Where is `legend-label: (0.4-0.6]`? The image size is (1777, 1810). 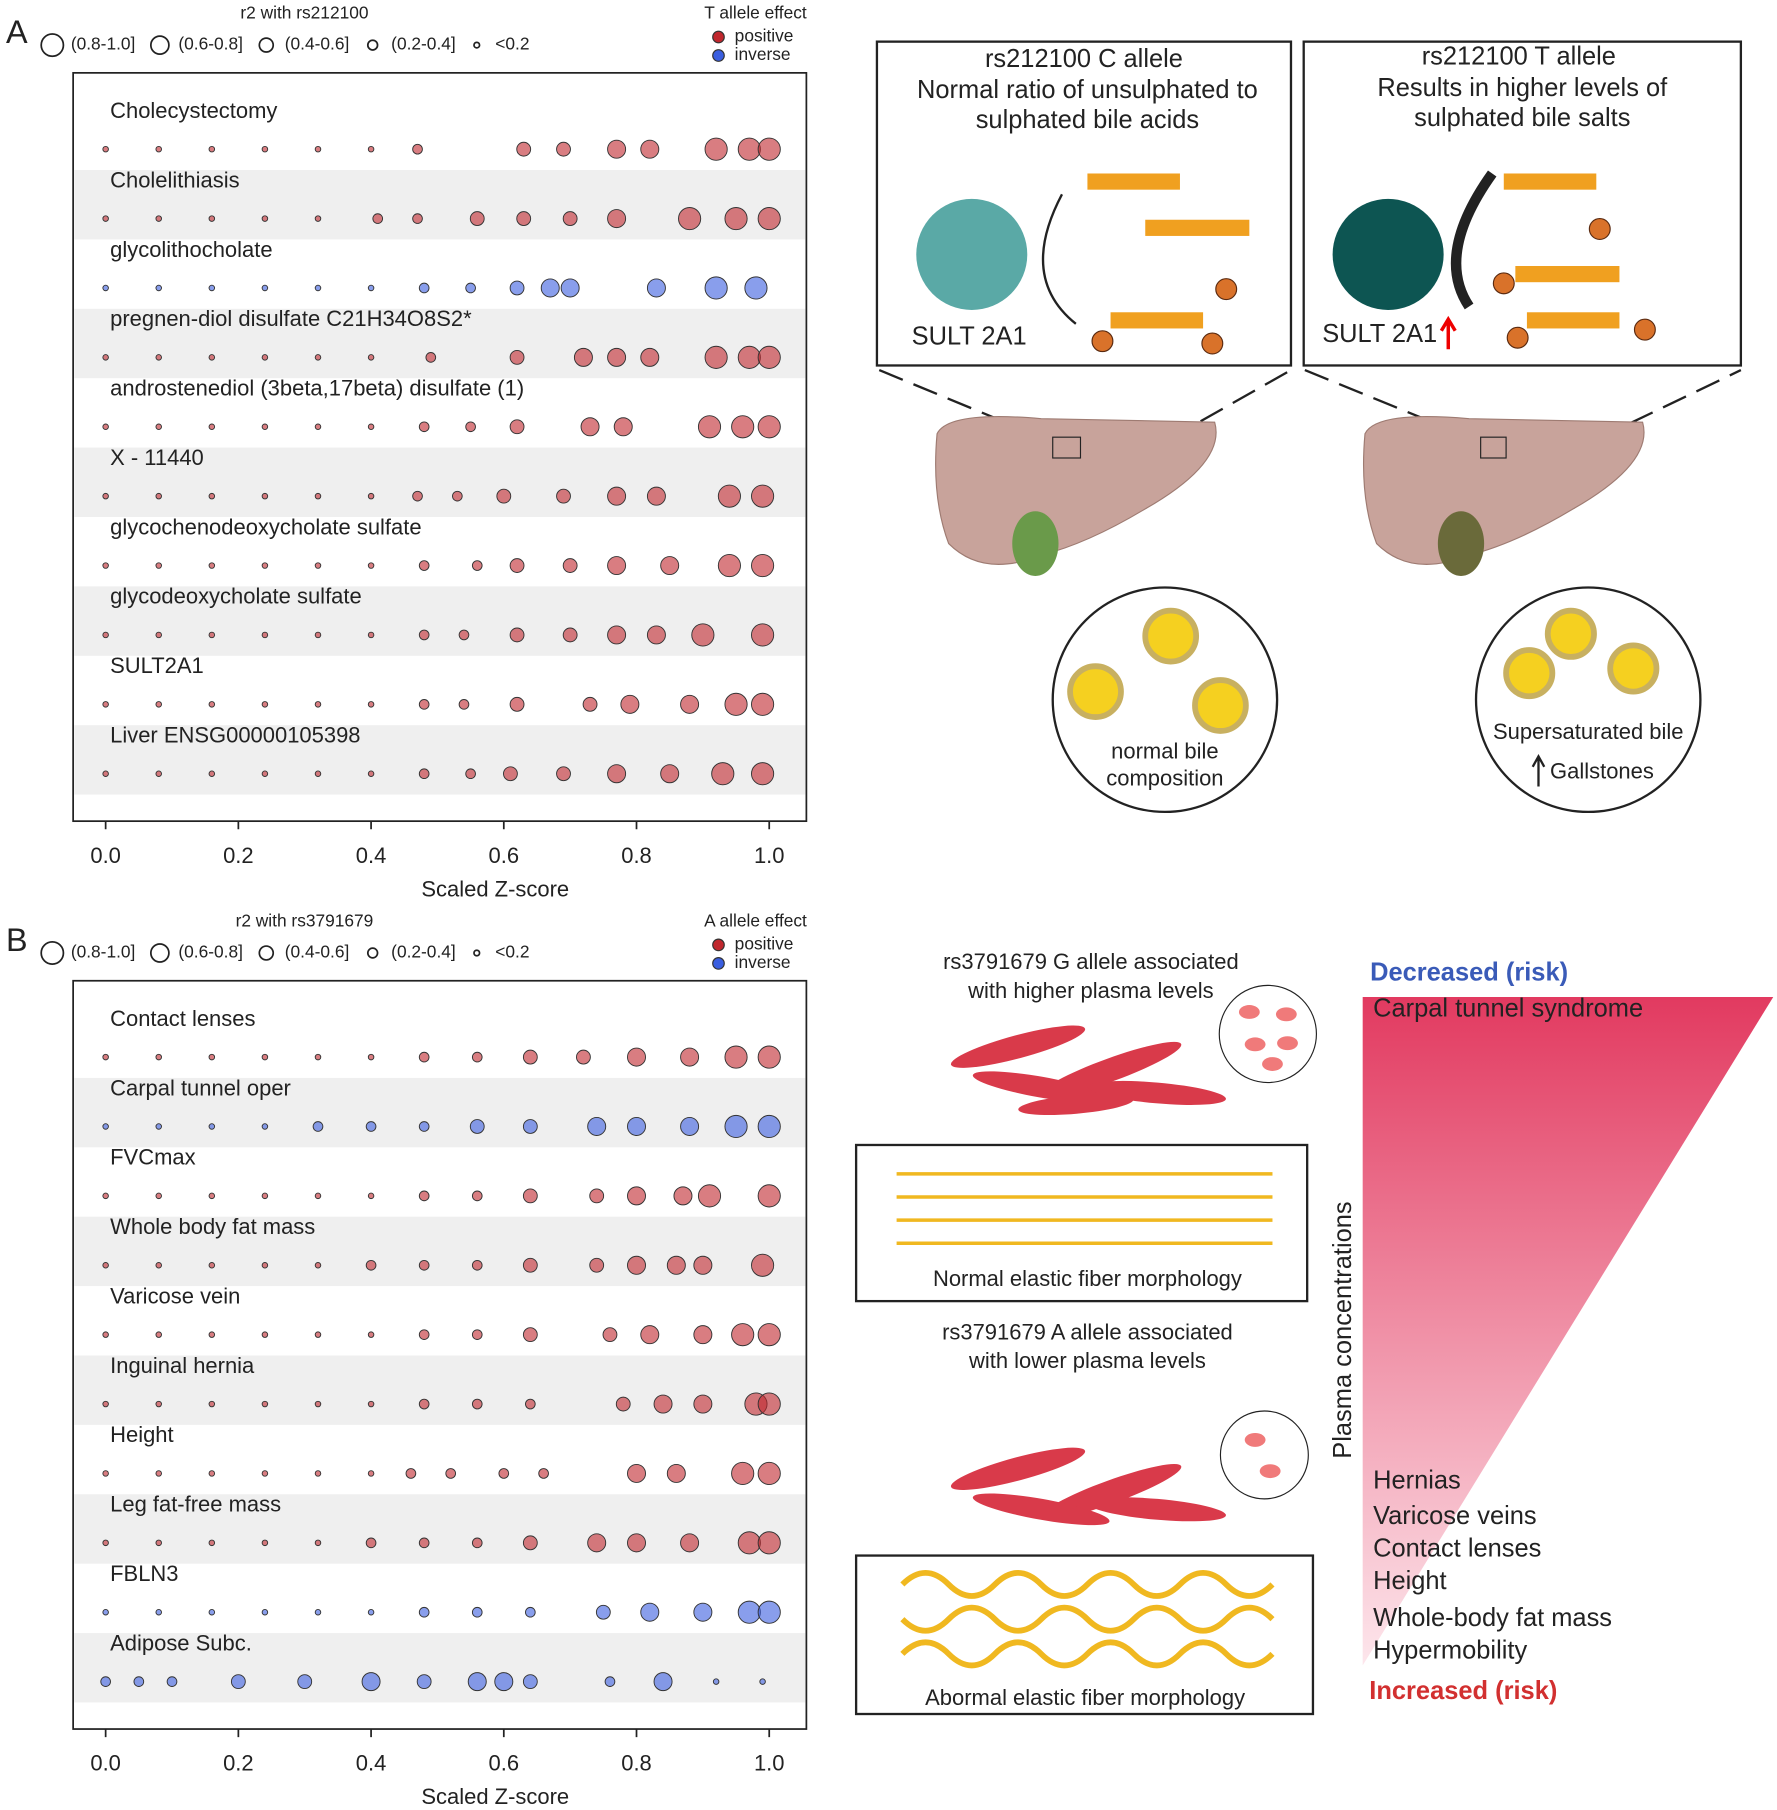 legend-label: (0.4-0.6] is located at coordinates (317, 952).